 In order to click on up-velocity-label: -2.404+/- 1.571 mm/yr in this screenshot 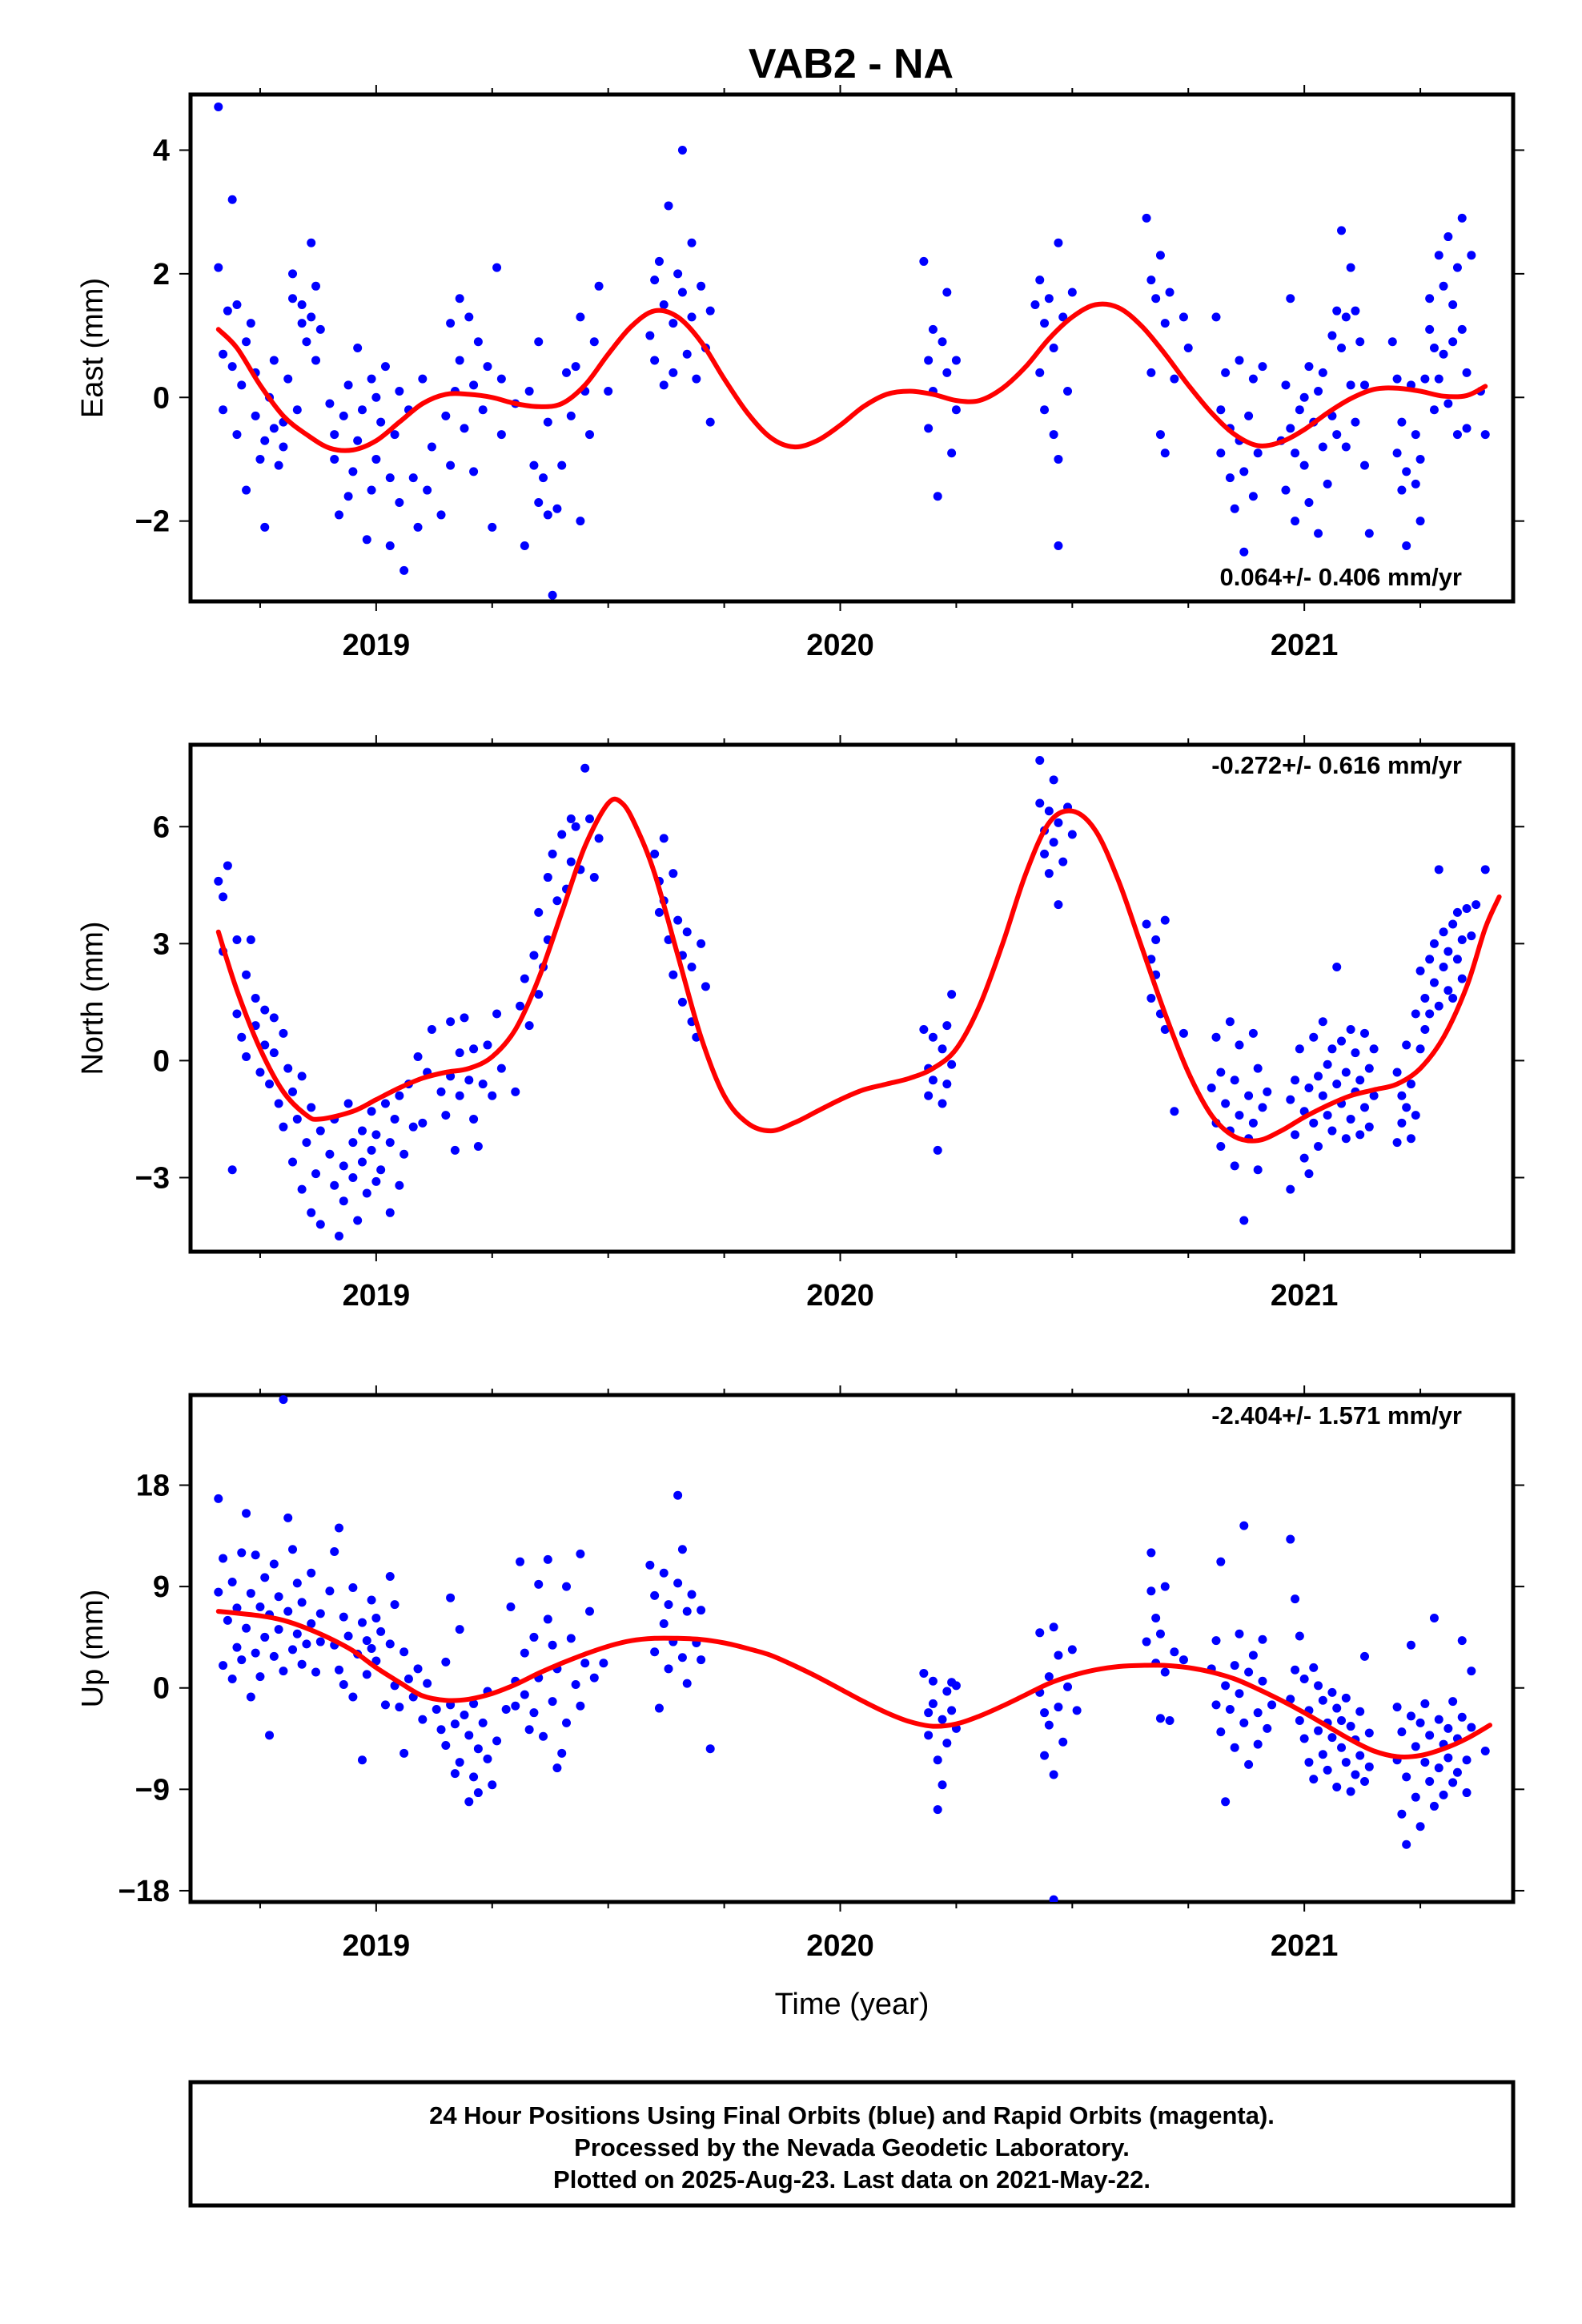, I will do `click(1336, 1415)`.